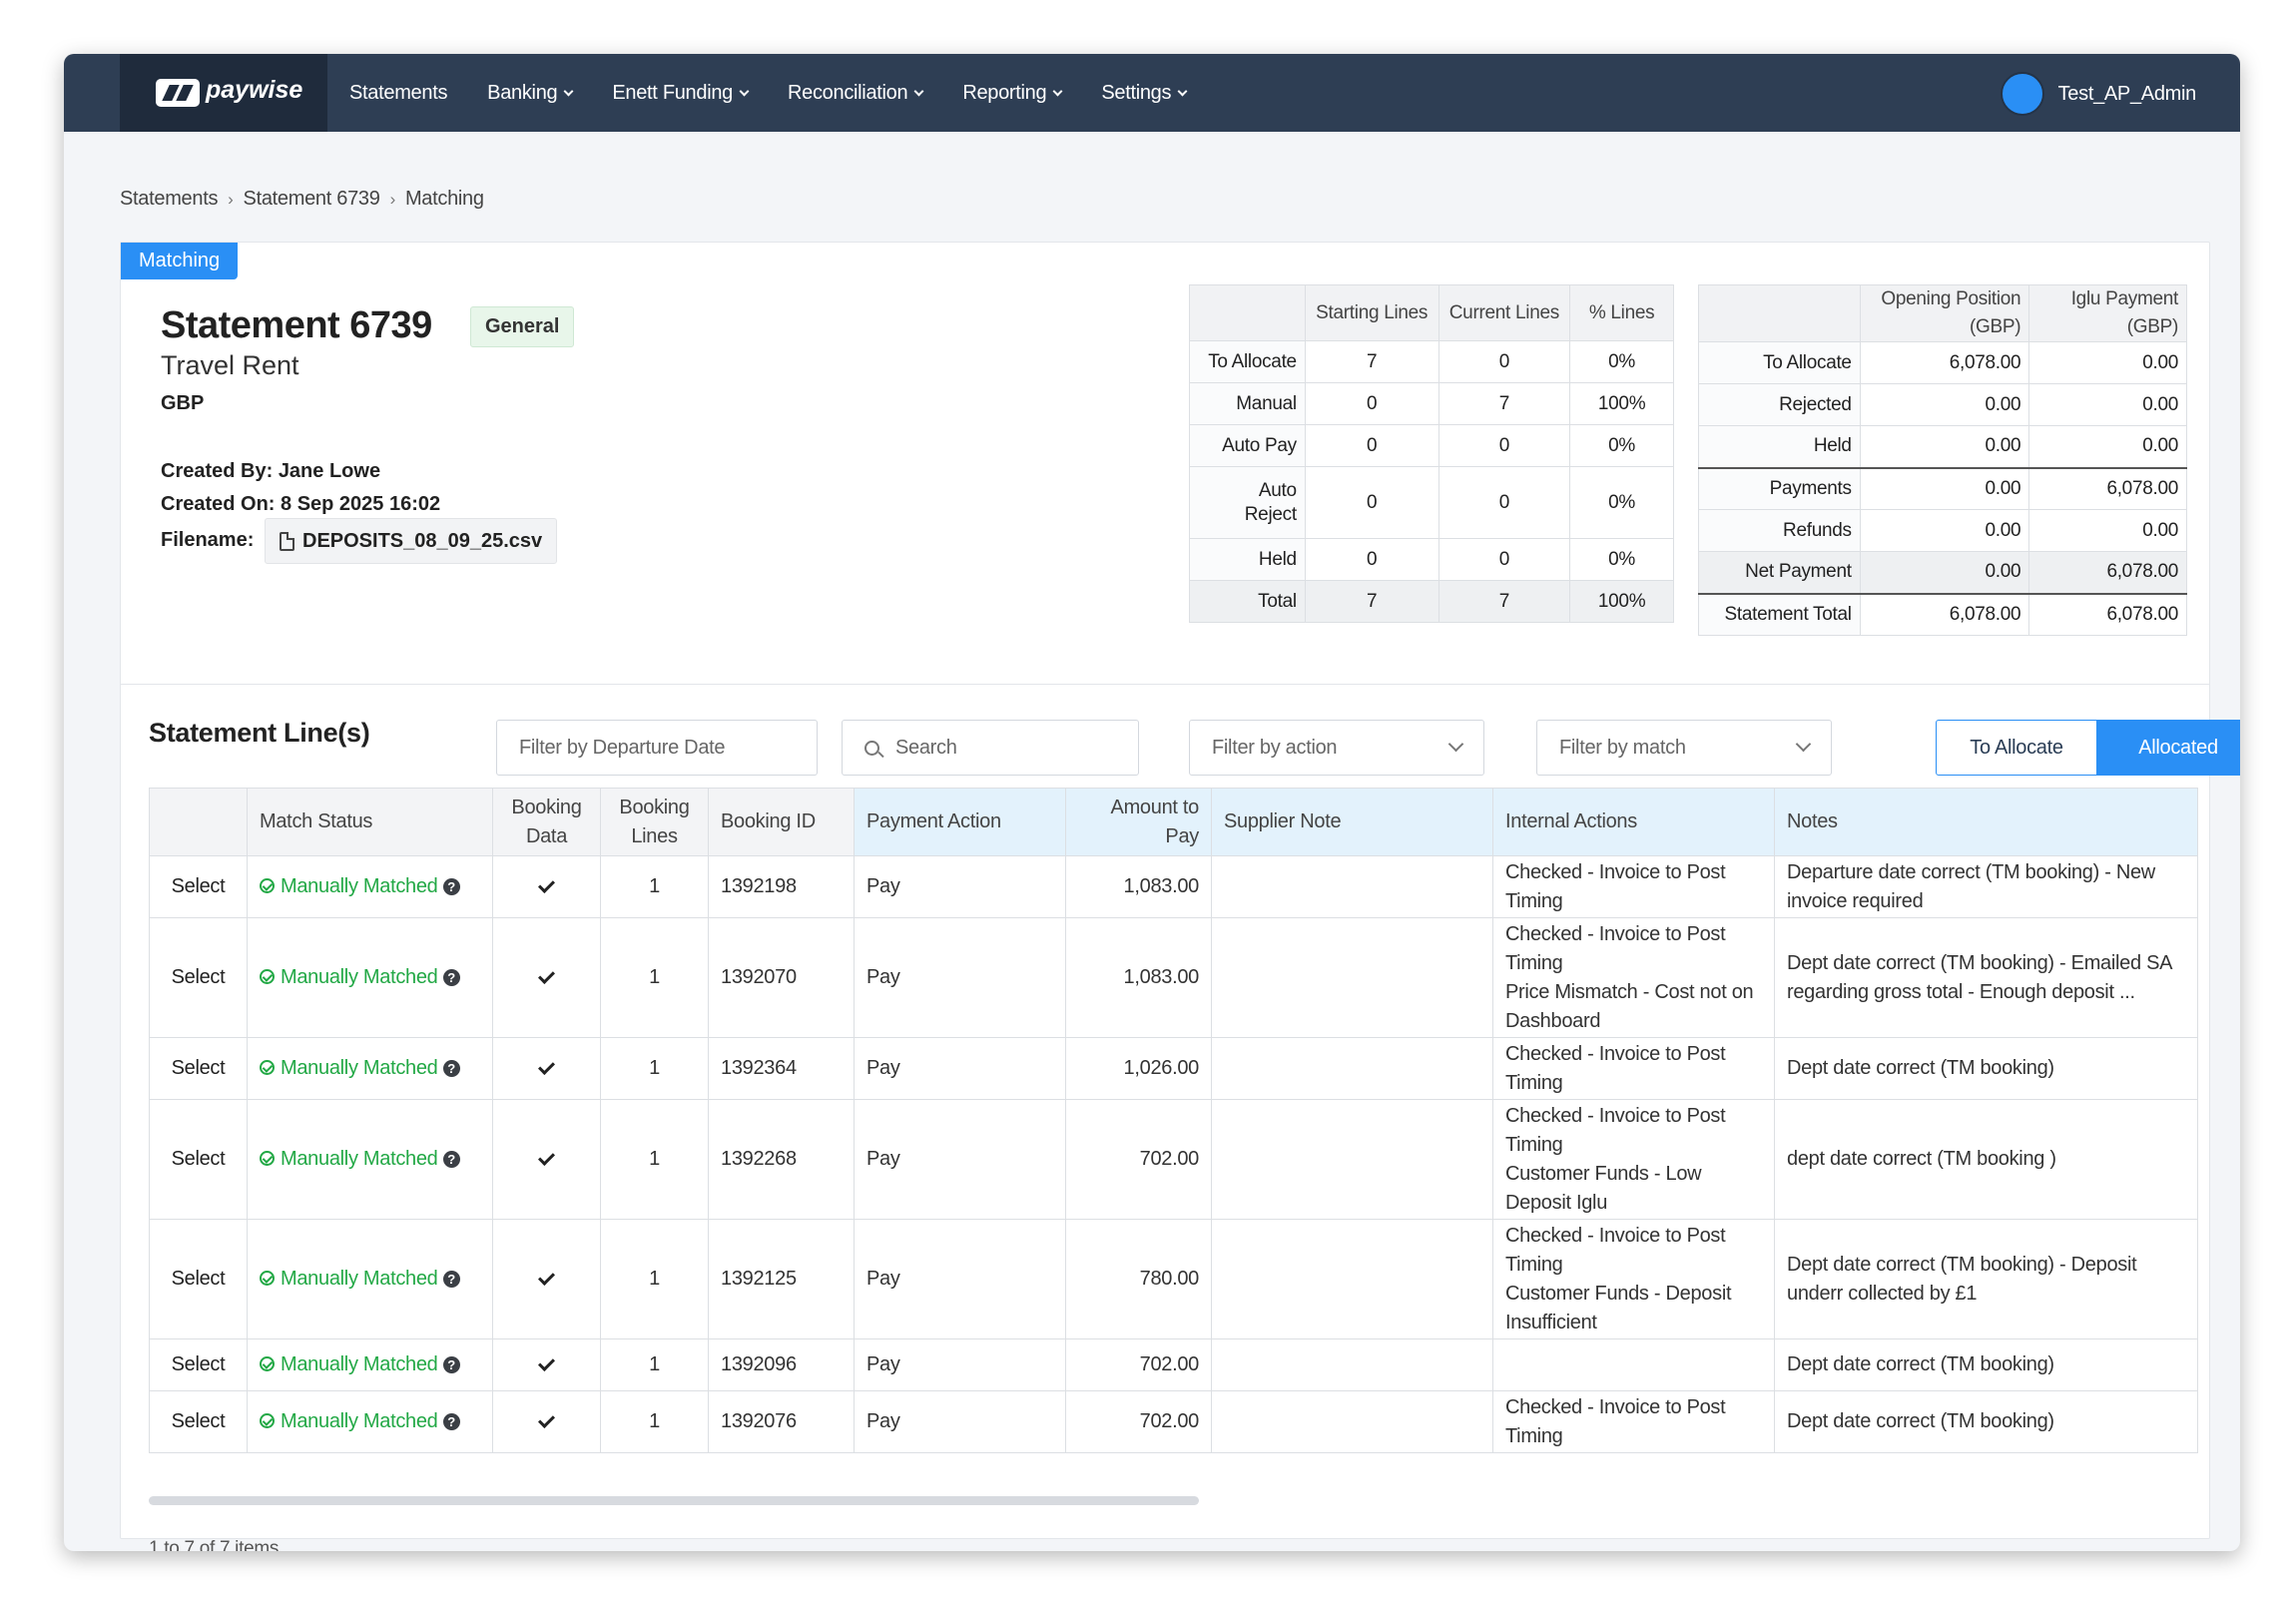  What do you see at coordinates (1139, 886) in the screenshot?
I see `amount-cell: 1,083.00` at bounding box center [1139, 886].